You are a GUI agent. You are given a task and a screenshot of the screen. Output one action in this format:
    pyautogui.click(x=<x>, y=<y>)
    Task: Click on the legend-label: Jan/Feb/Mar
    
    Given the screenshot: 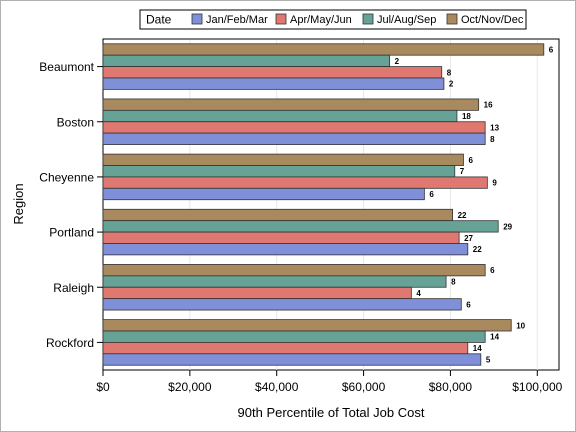 What is the action you would take?
    pyautogui.click(x=237, y=20)
    